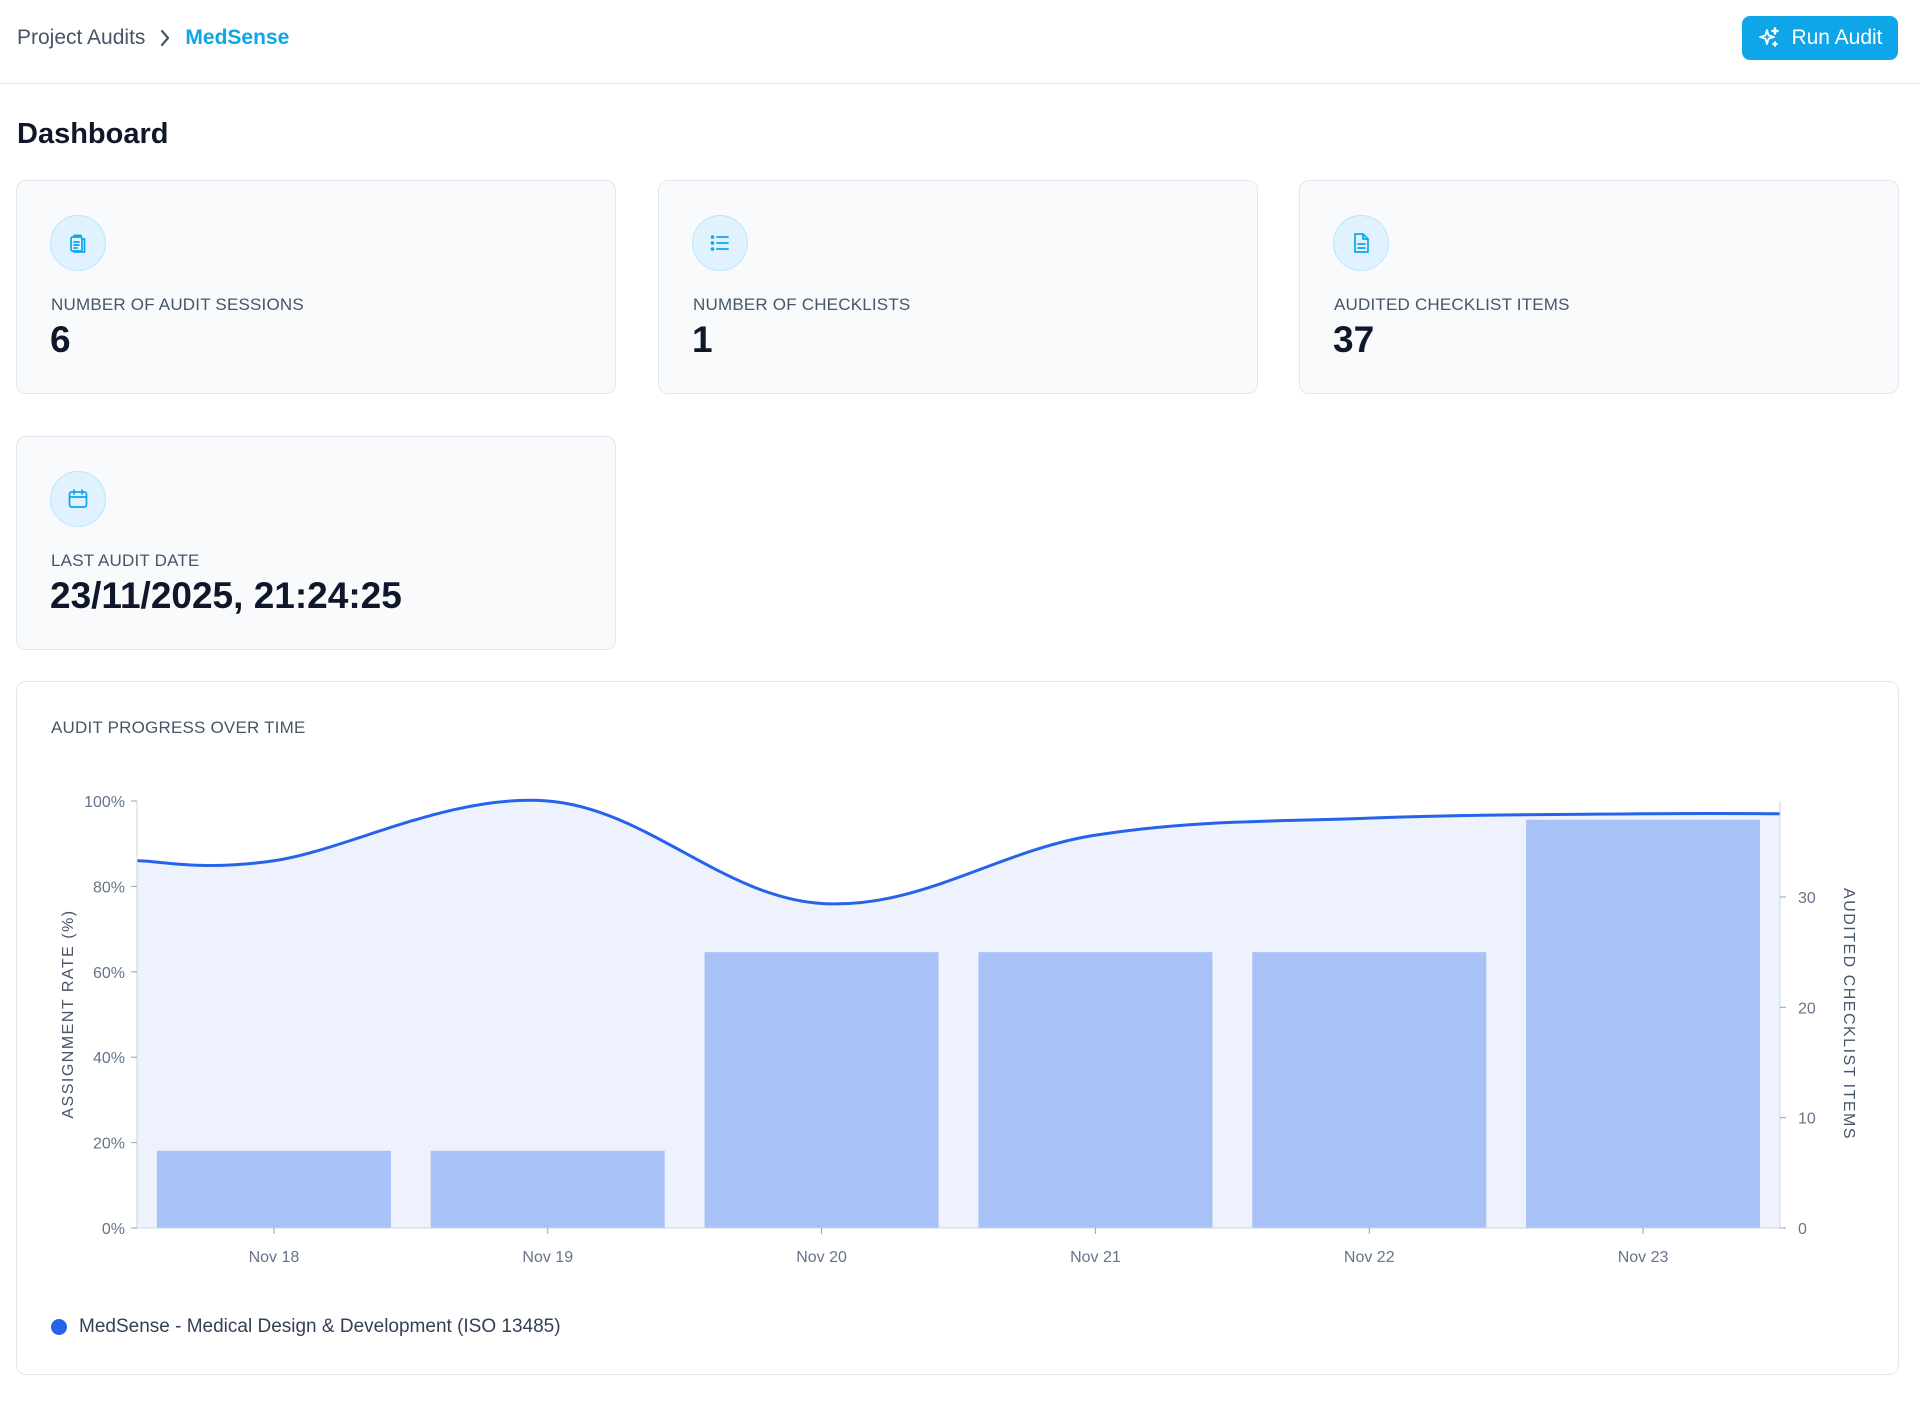  I want to click on breadcrumb: Project Audits MedSense, so click(153, 38).